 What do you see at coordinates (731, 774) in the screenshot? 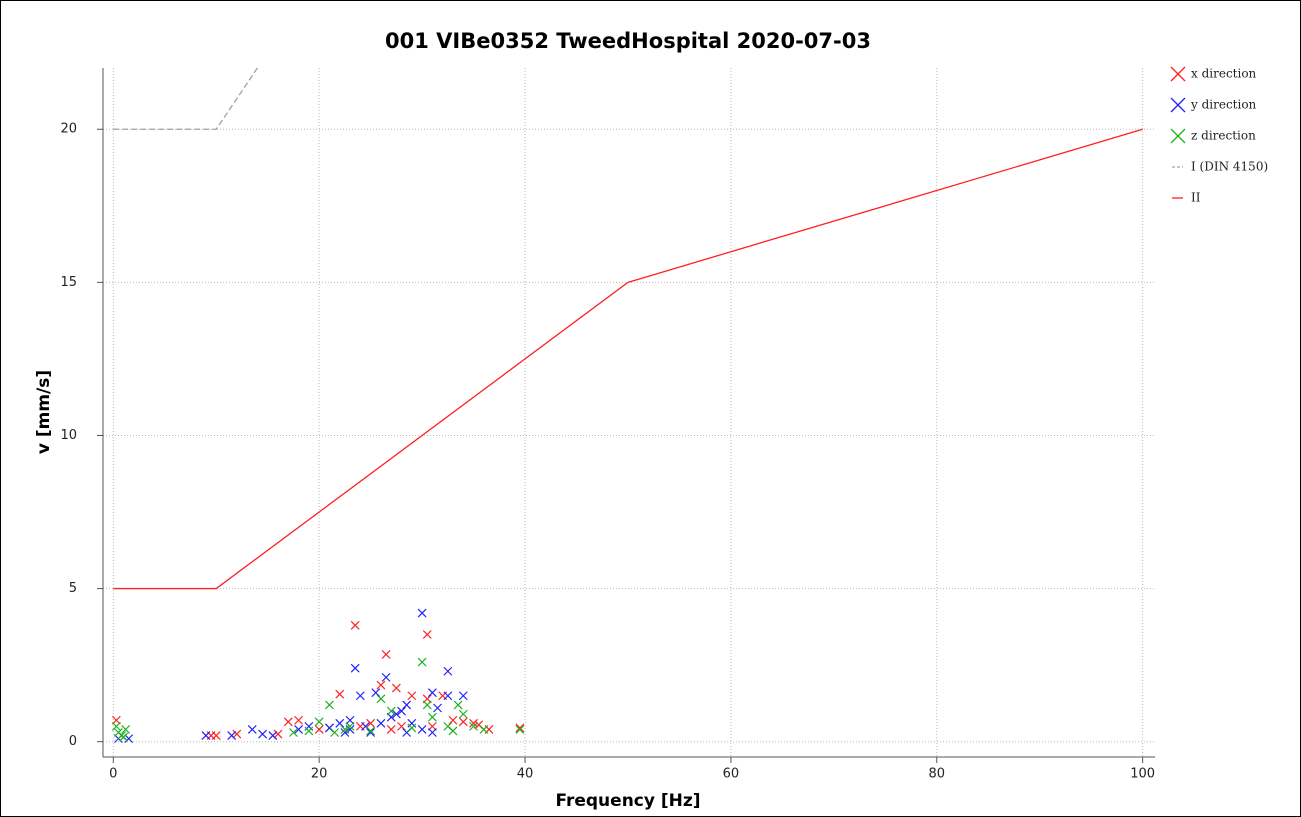
I see `x-tick-label: 60` at bounding box center [731, 774].